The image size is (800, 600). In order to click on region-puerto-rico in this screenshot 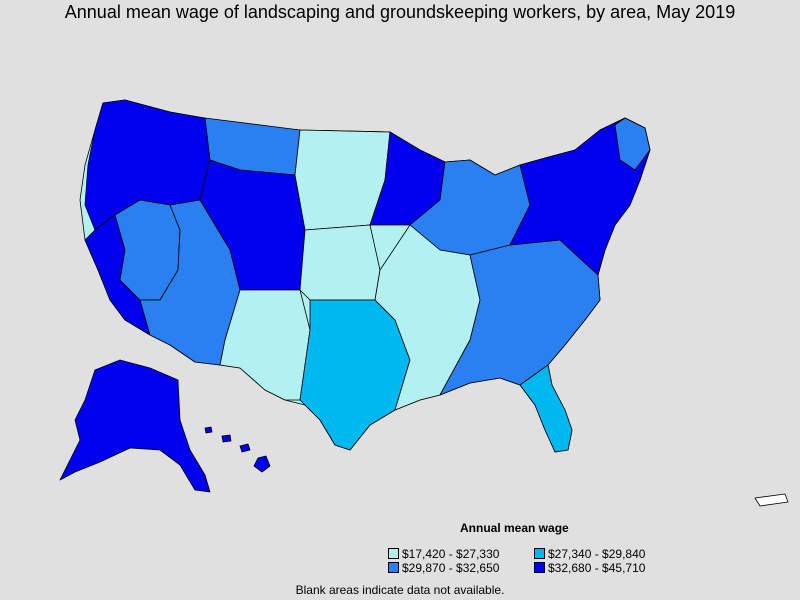, I will do `click(771, 500)`.